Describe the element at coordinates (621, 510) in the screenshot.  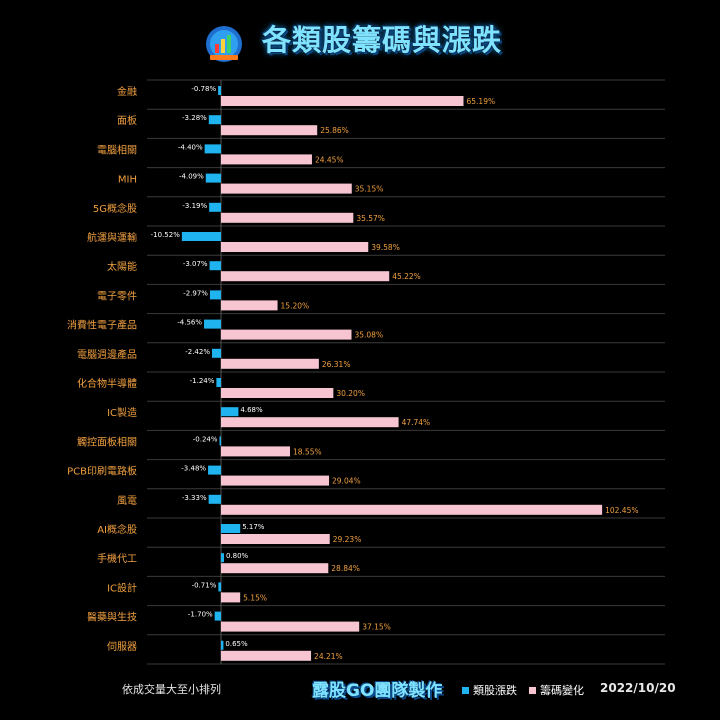
I see `value-label-chip-change: 102.45%` at that location.